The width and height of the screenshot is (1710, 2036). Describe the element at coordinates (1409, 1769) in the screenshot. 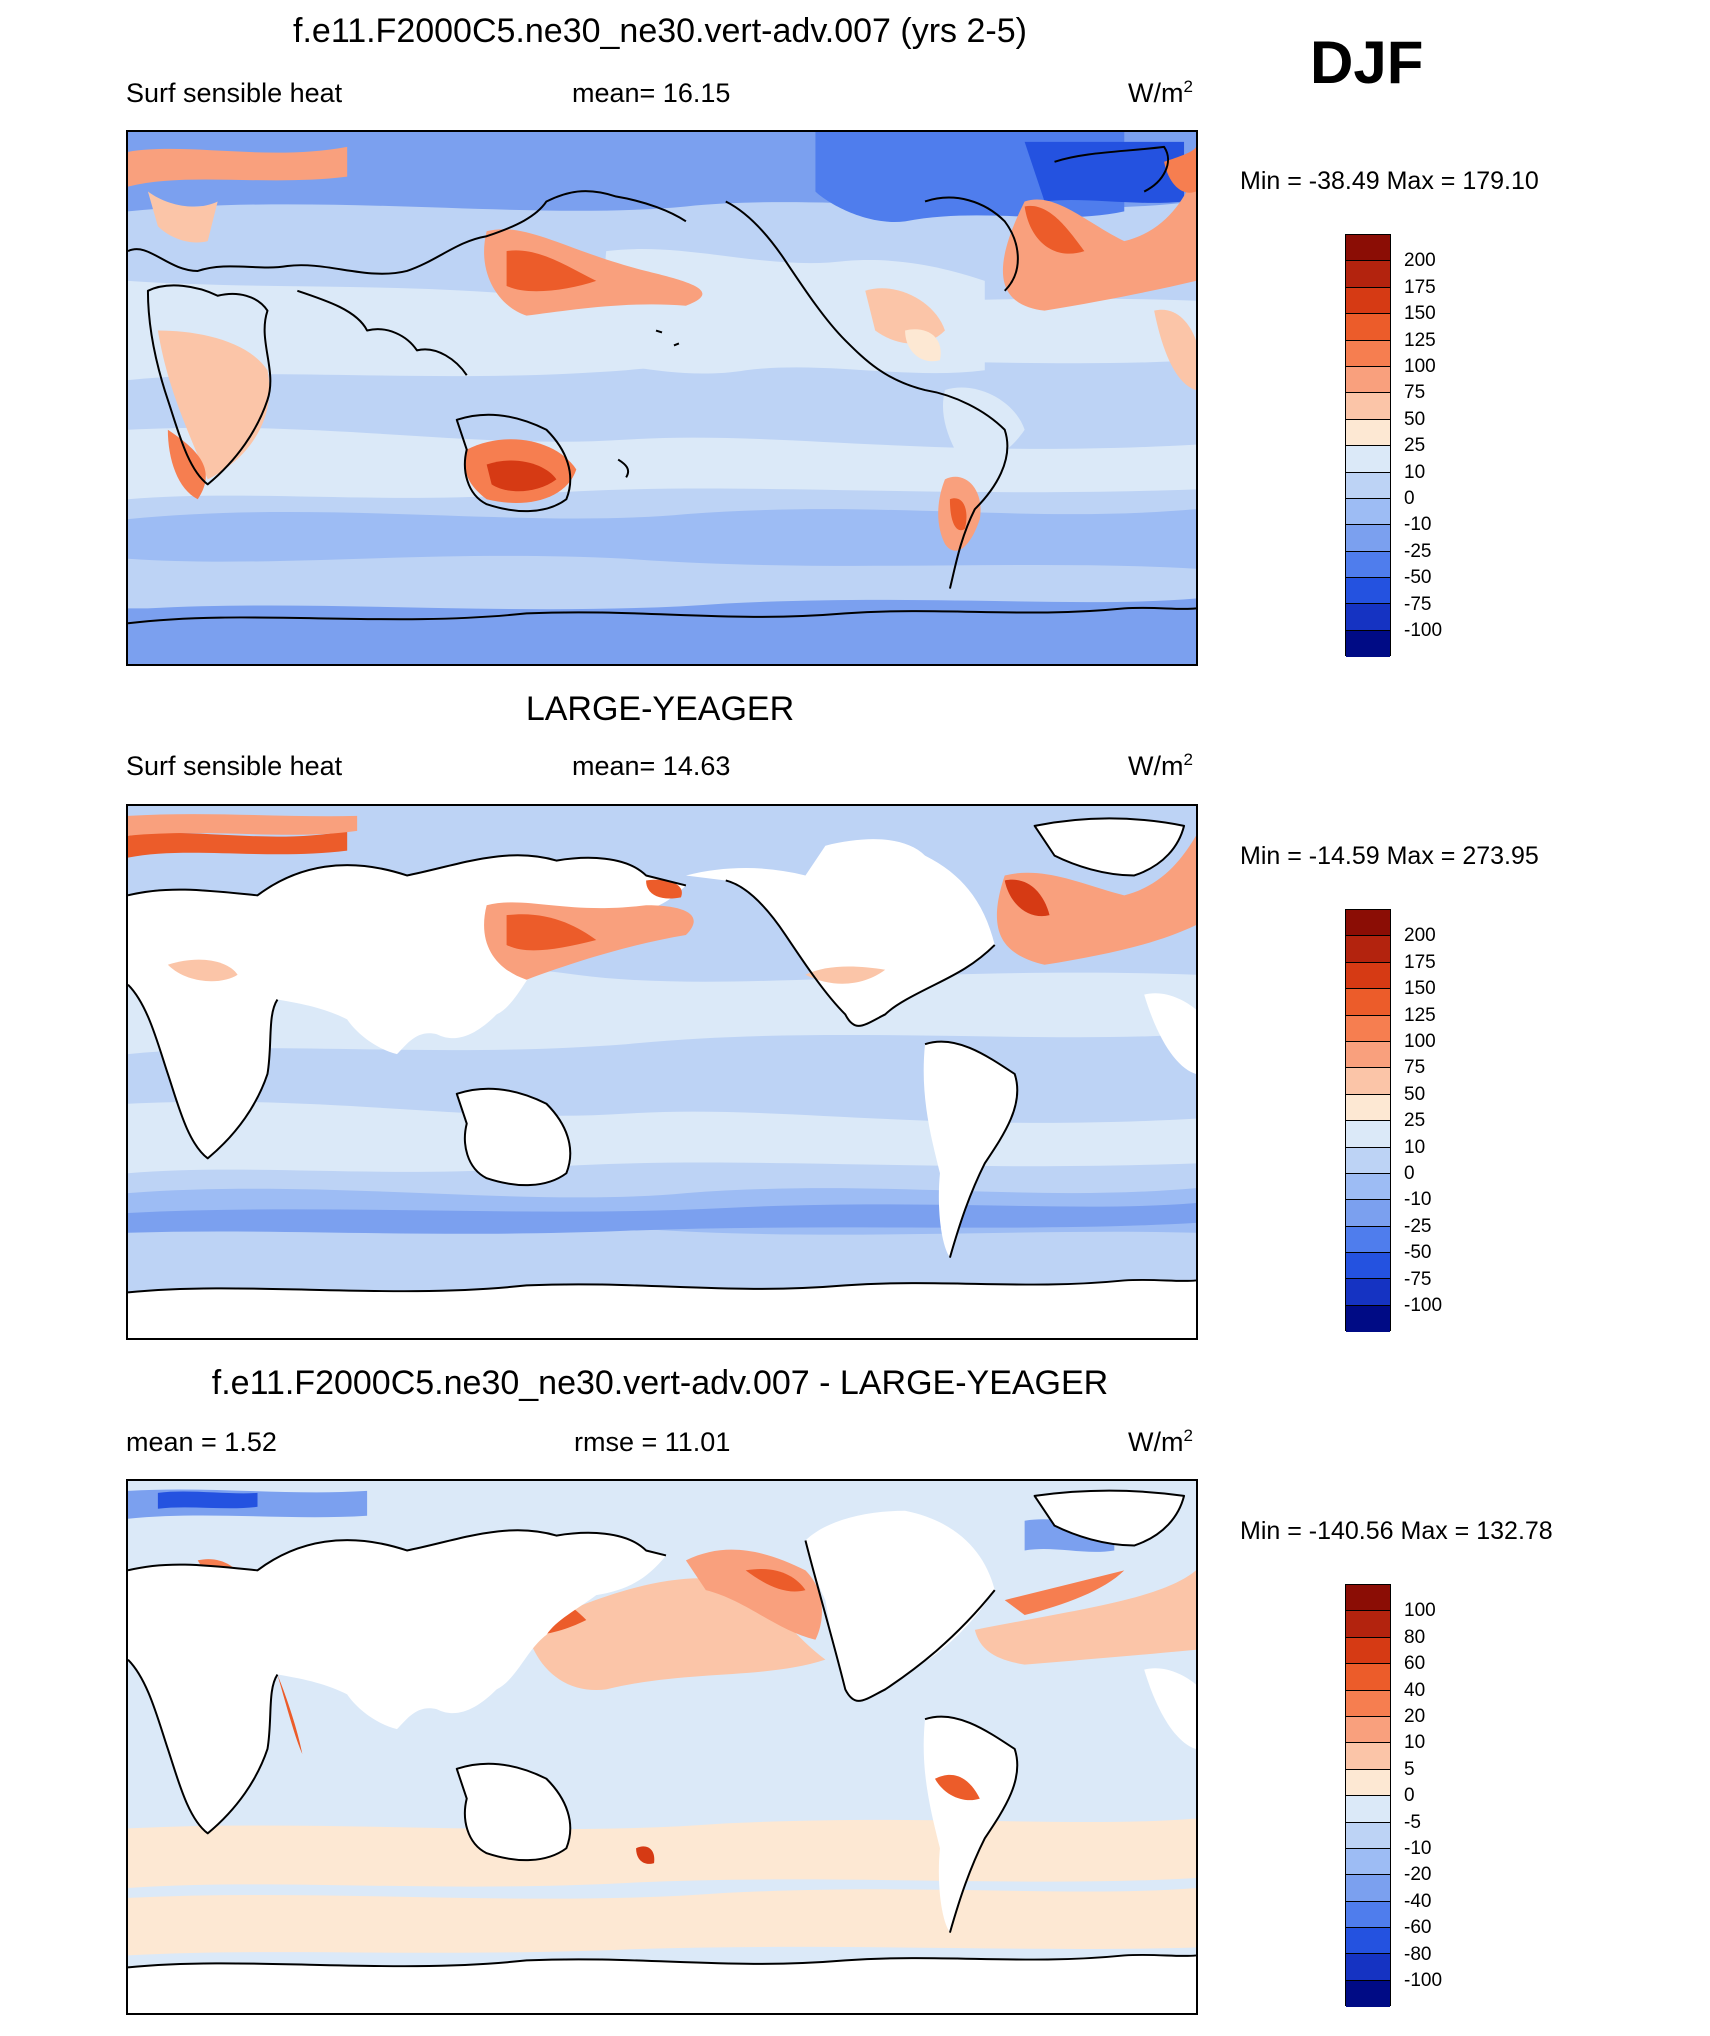

I see `colorbar-tick-label: 5` at that location.